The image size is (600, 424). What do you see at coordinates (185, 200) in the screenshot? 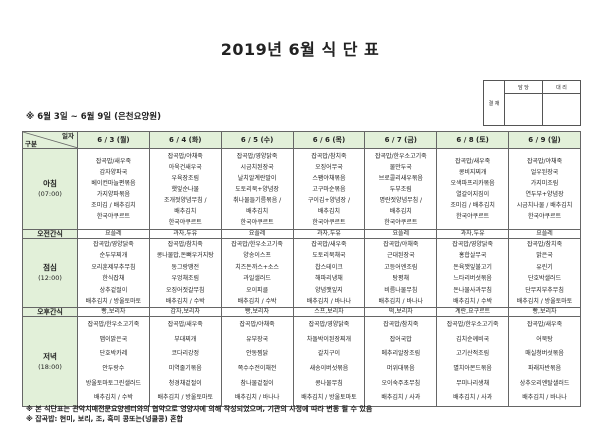
I see `menu-item: 조개젓양념무침 /` at bounding box center [185, 200].